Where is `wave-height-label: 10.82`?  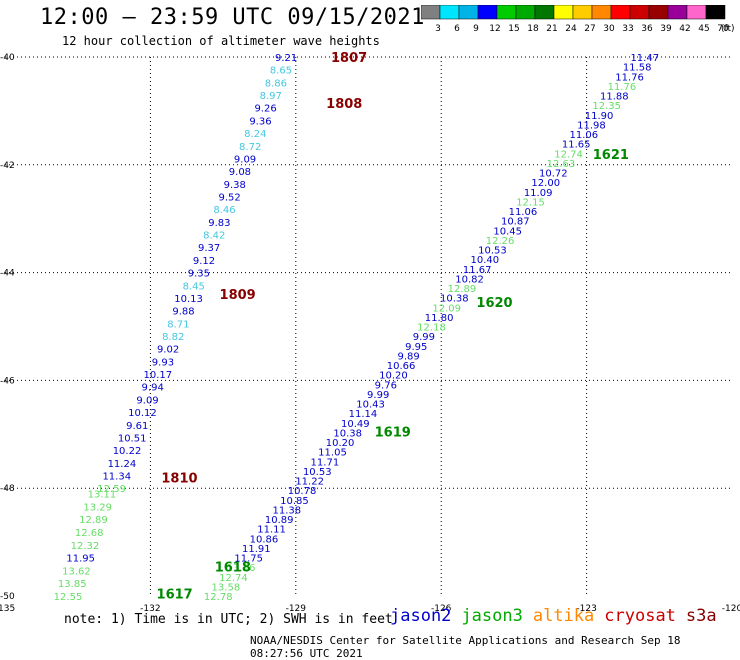
wave-height-label: 10.82 is located at coordinates (469, 279).